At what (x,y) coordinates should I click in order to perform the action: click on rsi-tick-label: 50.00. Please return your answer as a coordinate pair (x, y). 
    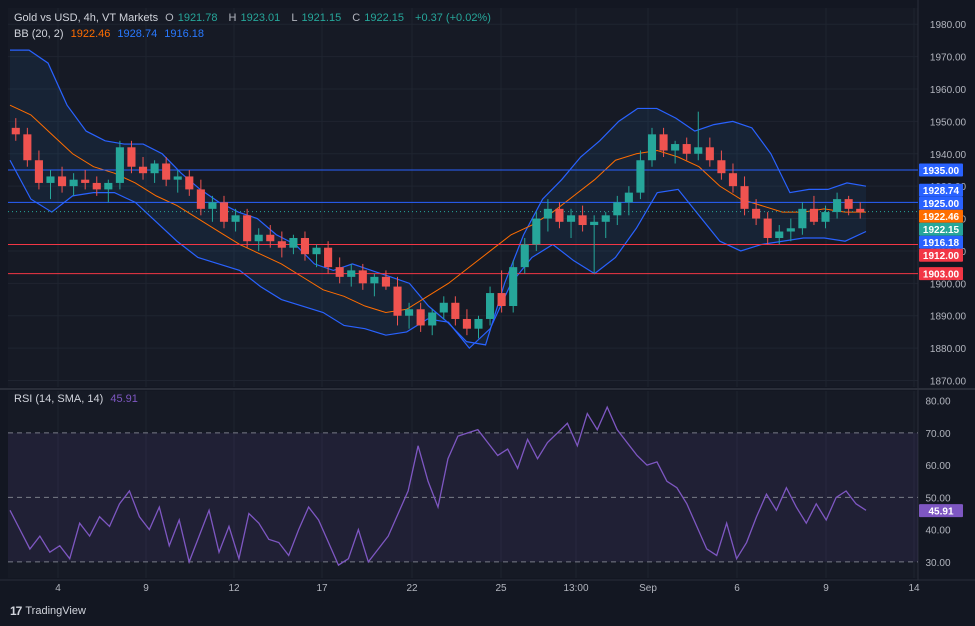
    Looking at the image, I should click on (937, 498).